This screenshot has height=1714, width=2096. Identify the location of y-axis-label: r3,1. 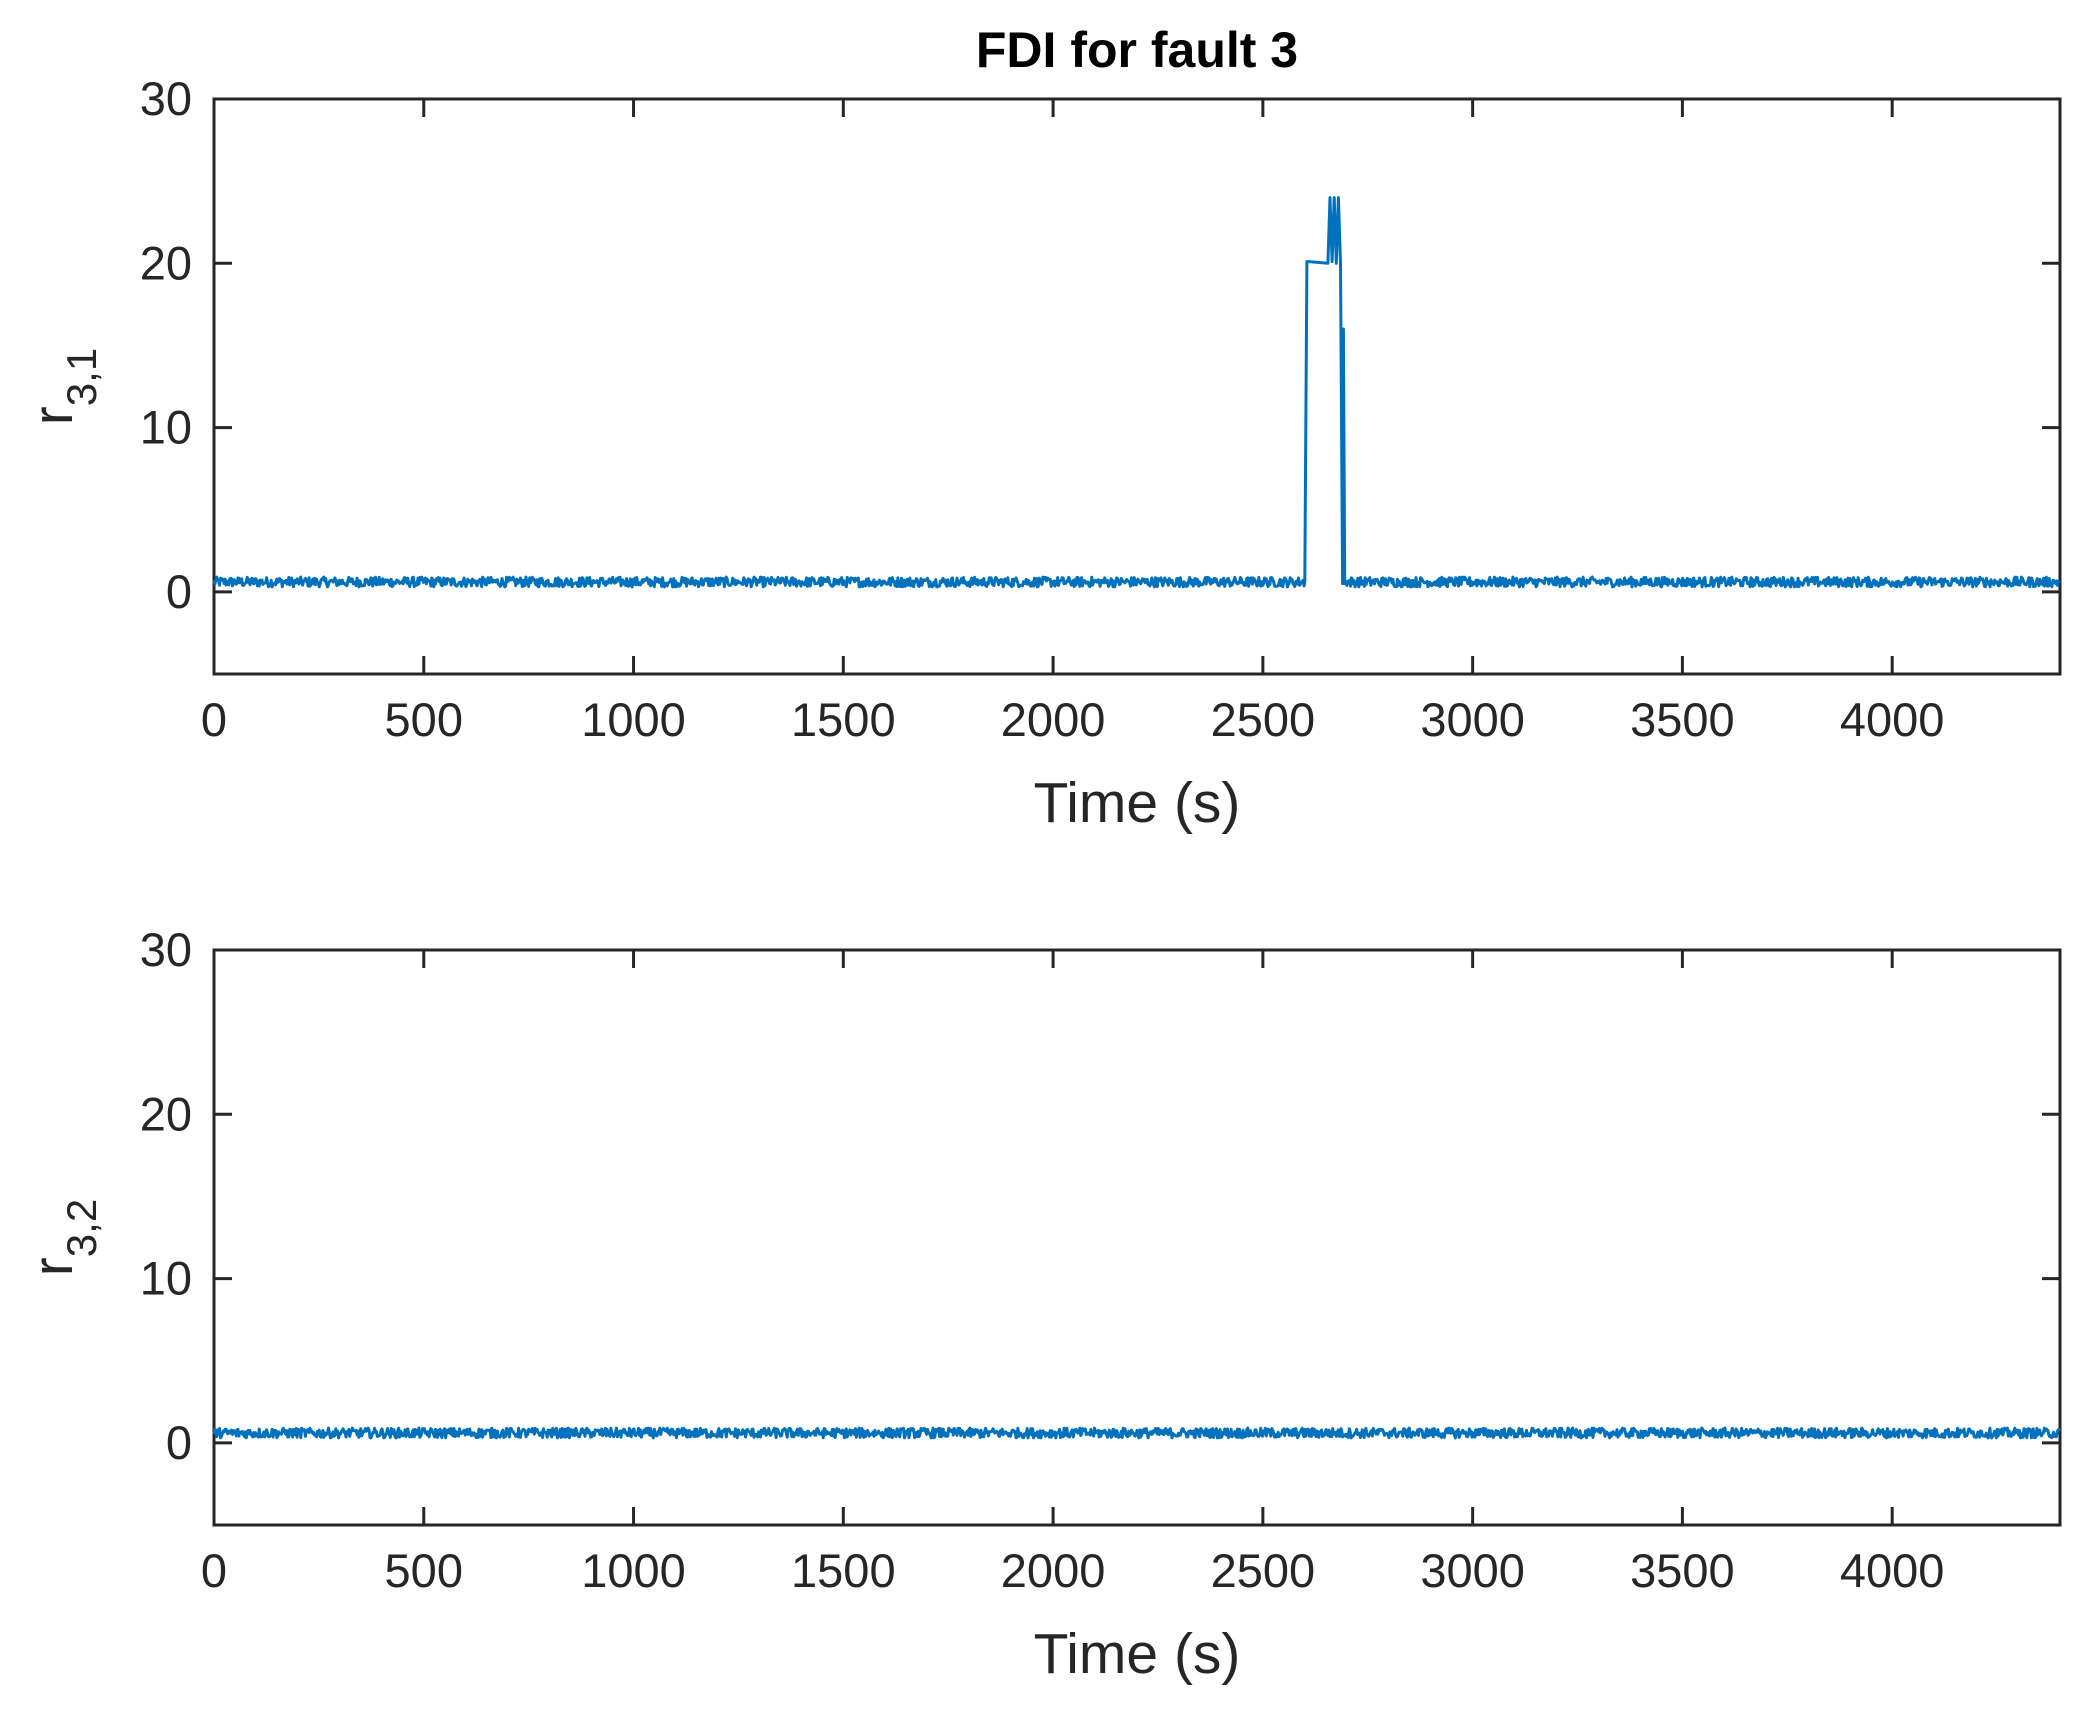
(63, 386).